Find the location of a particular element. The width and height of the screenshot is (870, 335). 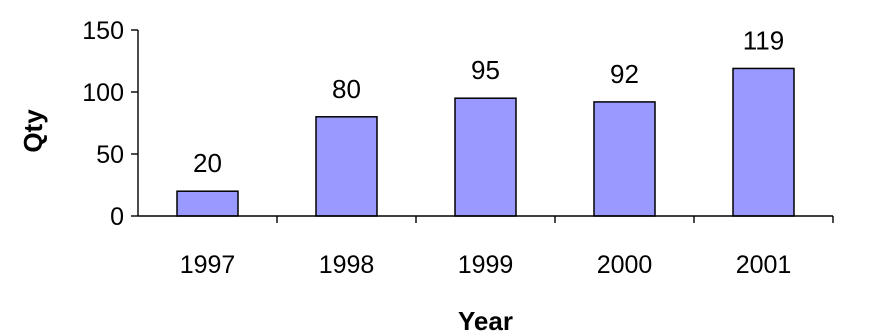

y-tick-label: 100 is located at coordinates (103, 93).